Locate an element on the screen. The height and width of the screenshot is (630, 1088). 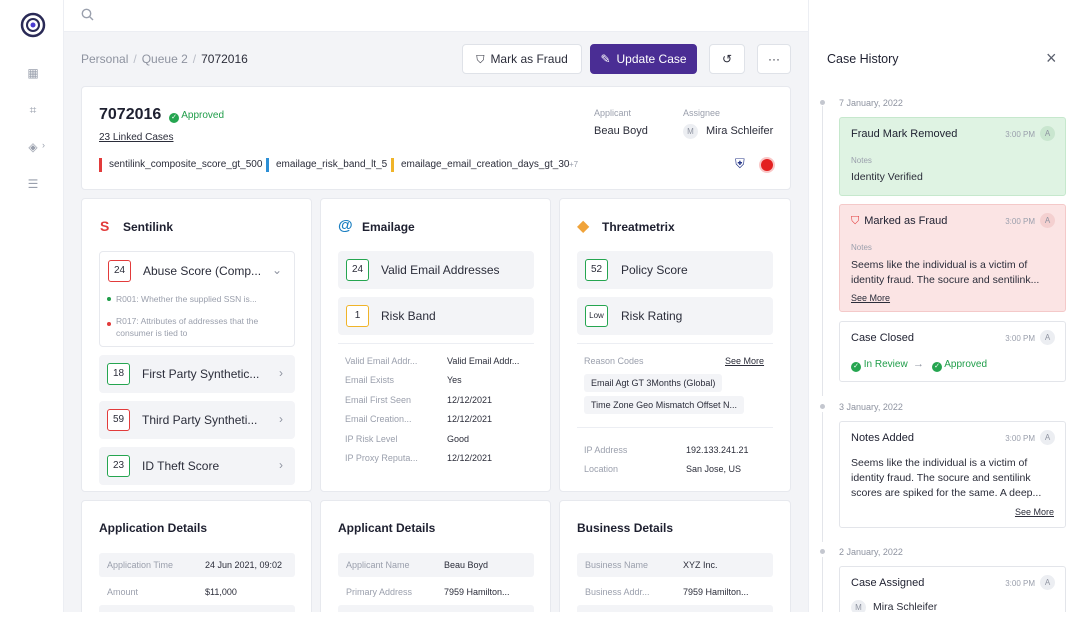
history-date: 7 January, 2022 is located at coordinates (871, 103).